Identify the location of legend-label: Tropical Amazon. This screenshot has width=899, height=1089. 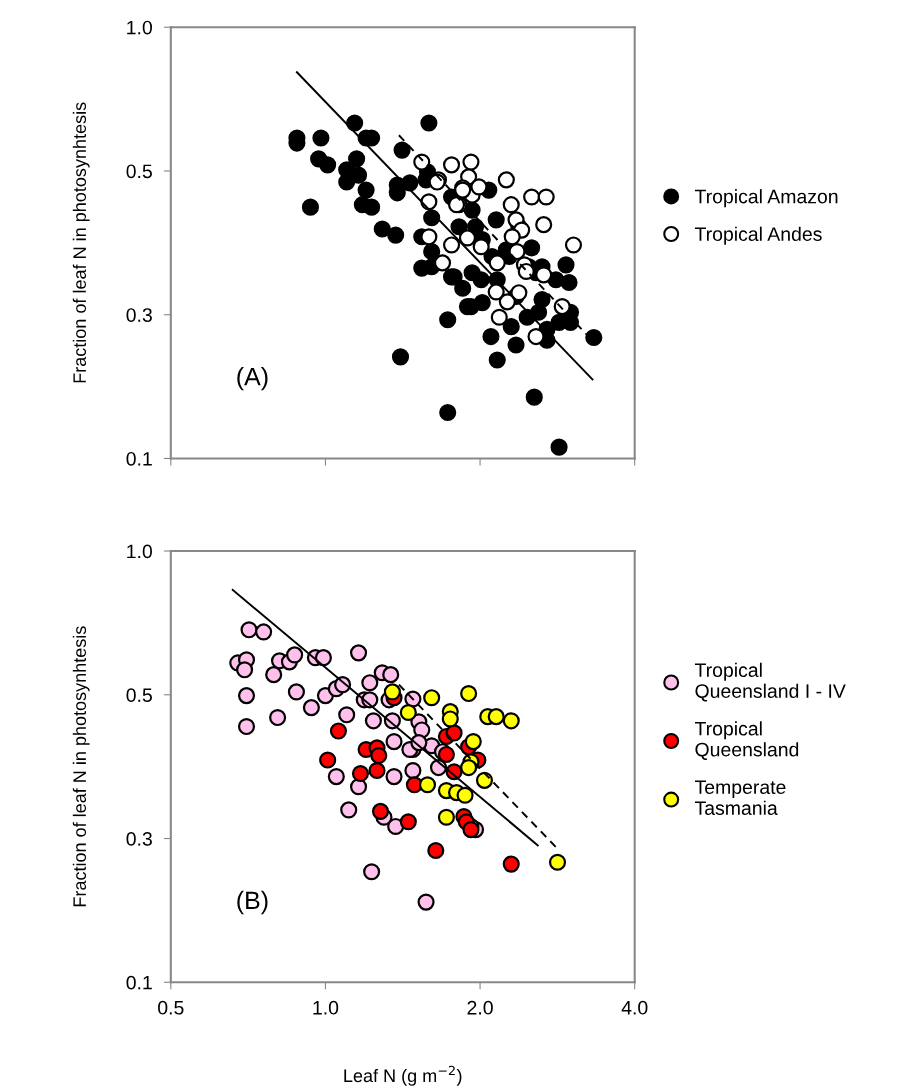
(766, 198).